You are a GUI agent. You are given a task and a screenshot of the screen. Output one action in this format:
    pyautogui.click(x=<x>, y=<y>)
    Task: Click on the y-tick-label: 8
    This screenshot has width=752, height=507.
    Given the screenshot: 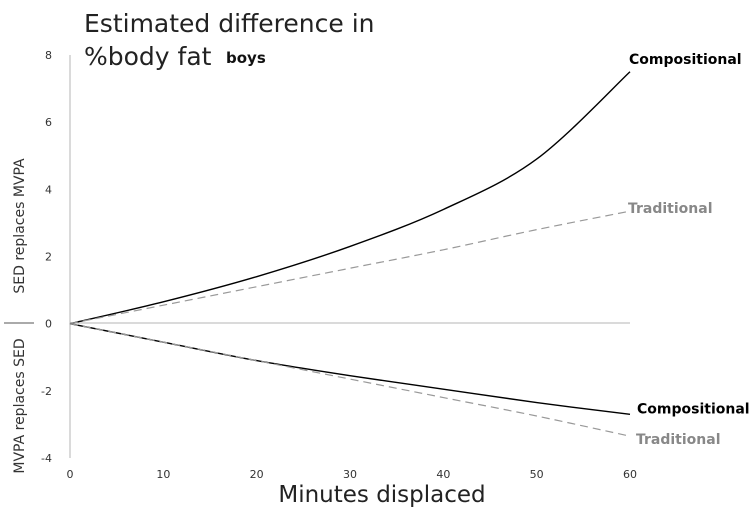 What is the action you would take?
    pyautogui.click(x=48, y=55)
    